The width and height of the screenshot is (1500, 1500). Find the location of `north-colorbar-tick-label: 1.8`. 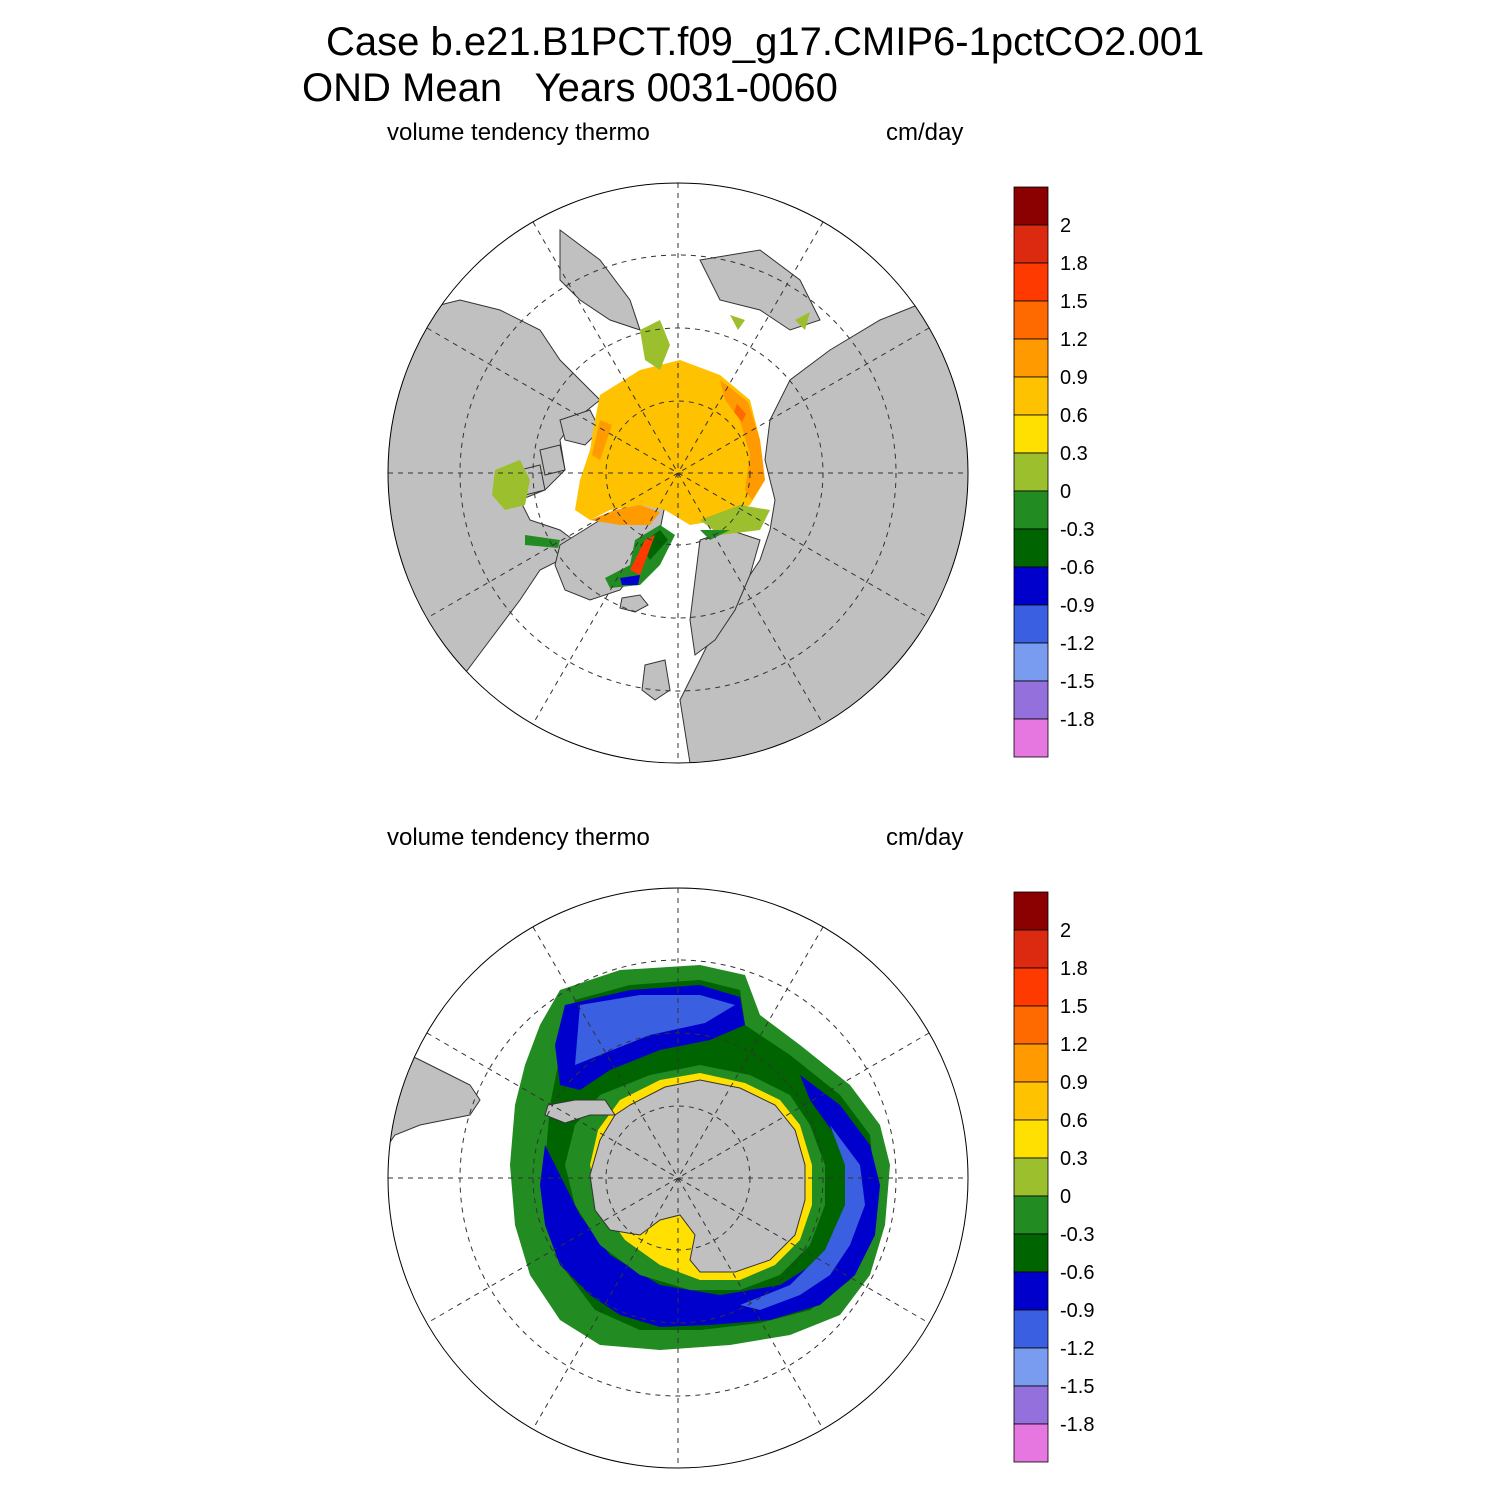

north-colorbar-tick-label: 1.8 is located at coordinates (1074, 264).